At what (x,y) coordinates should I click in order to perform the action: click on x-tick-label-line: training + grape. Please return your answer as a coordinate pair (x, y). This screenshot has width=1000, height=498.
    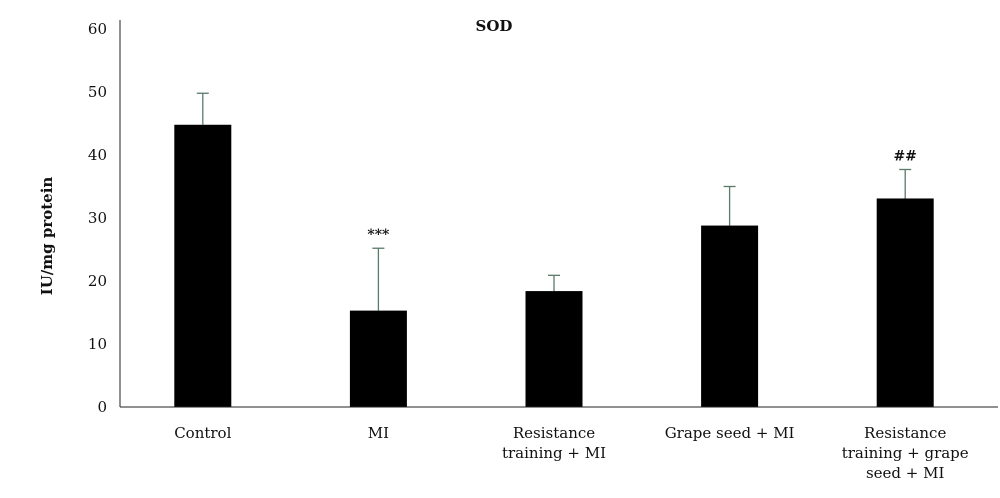
    Looking at the image, I should click on (905, 453).